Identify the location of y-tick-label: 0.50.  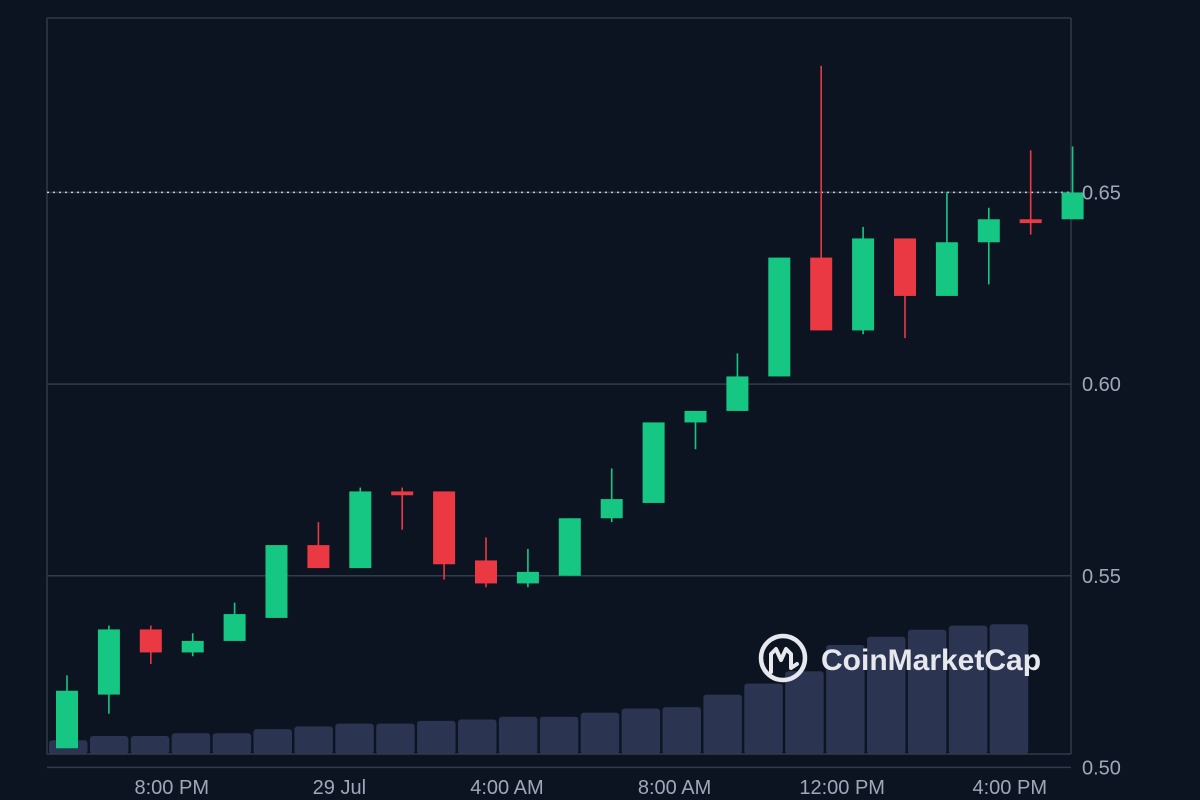
(1101, 768).